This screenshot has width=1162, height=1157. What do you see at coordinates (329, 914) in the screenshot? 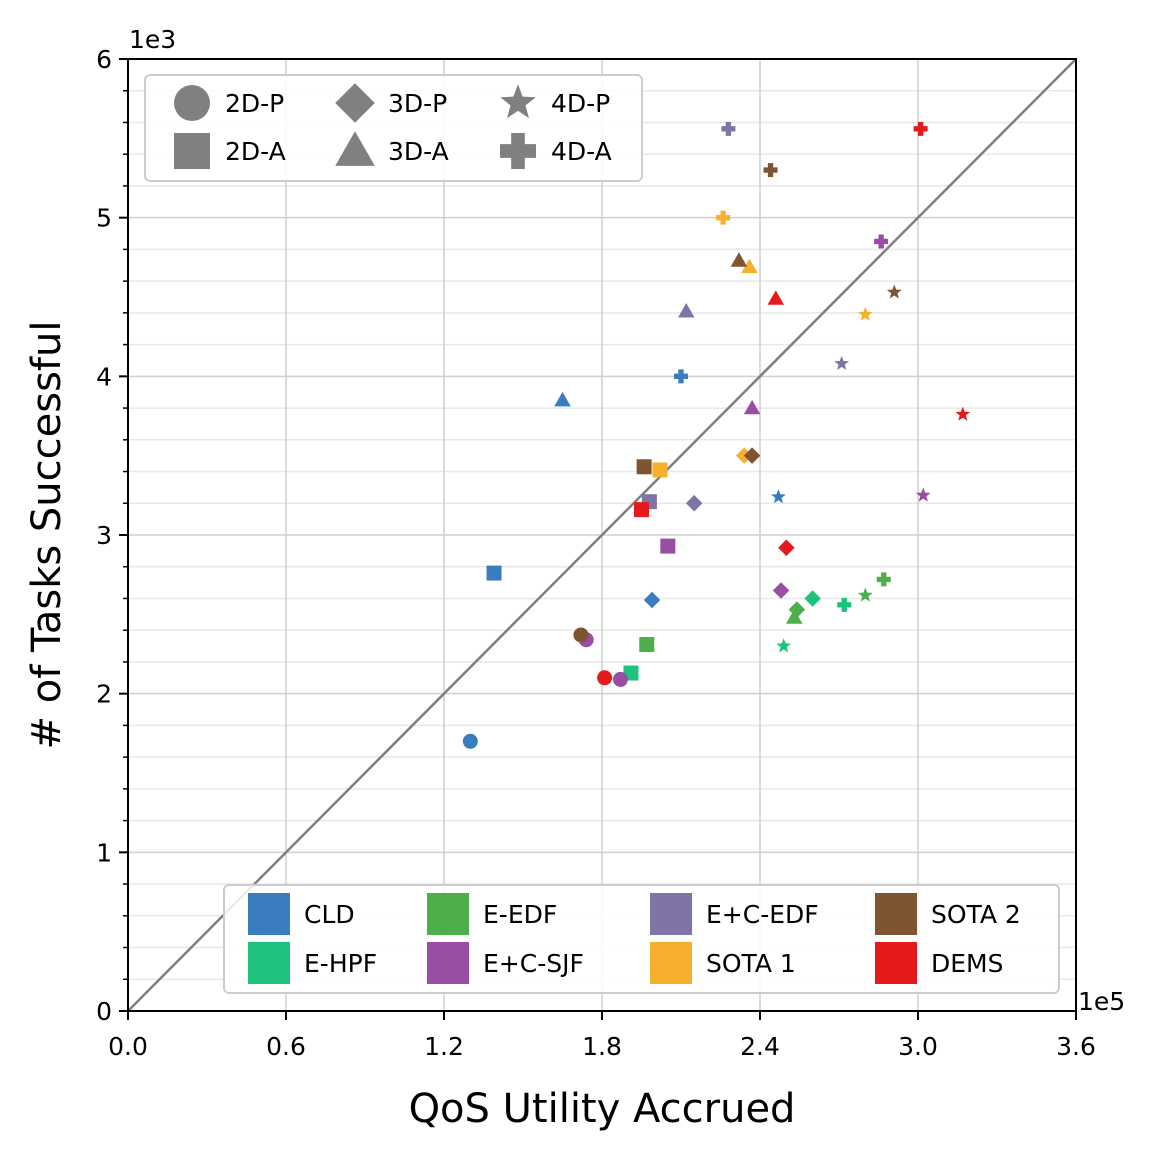
I see `color-legend-label: CLD` at bounding box center [329, 914].